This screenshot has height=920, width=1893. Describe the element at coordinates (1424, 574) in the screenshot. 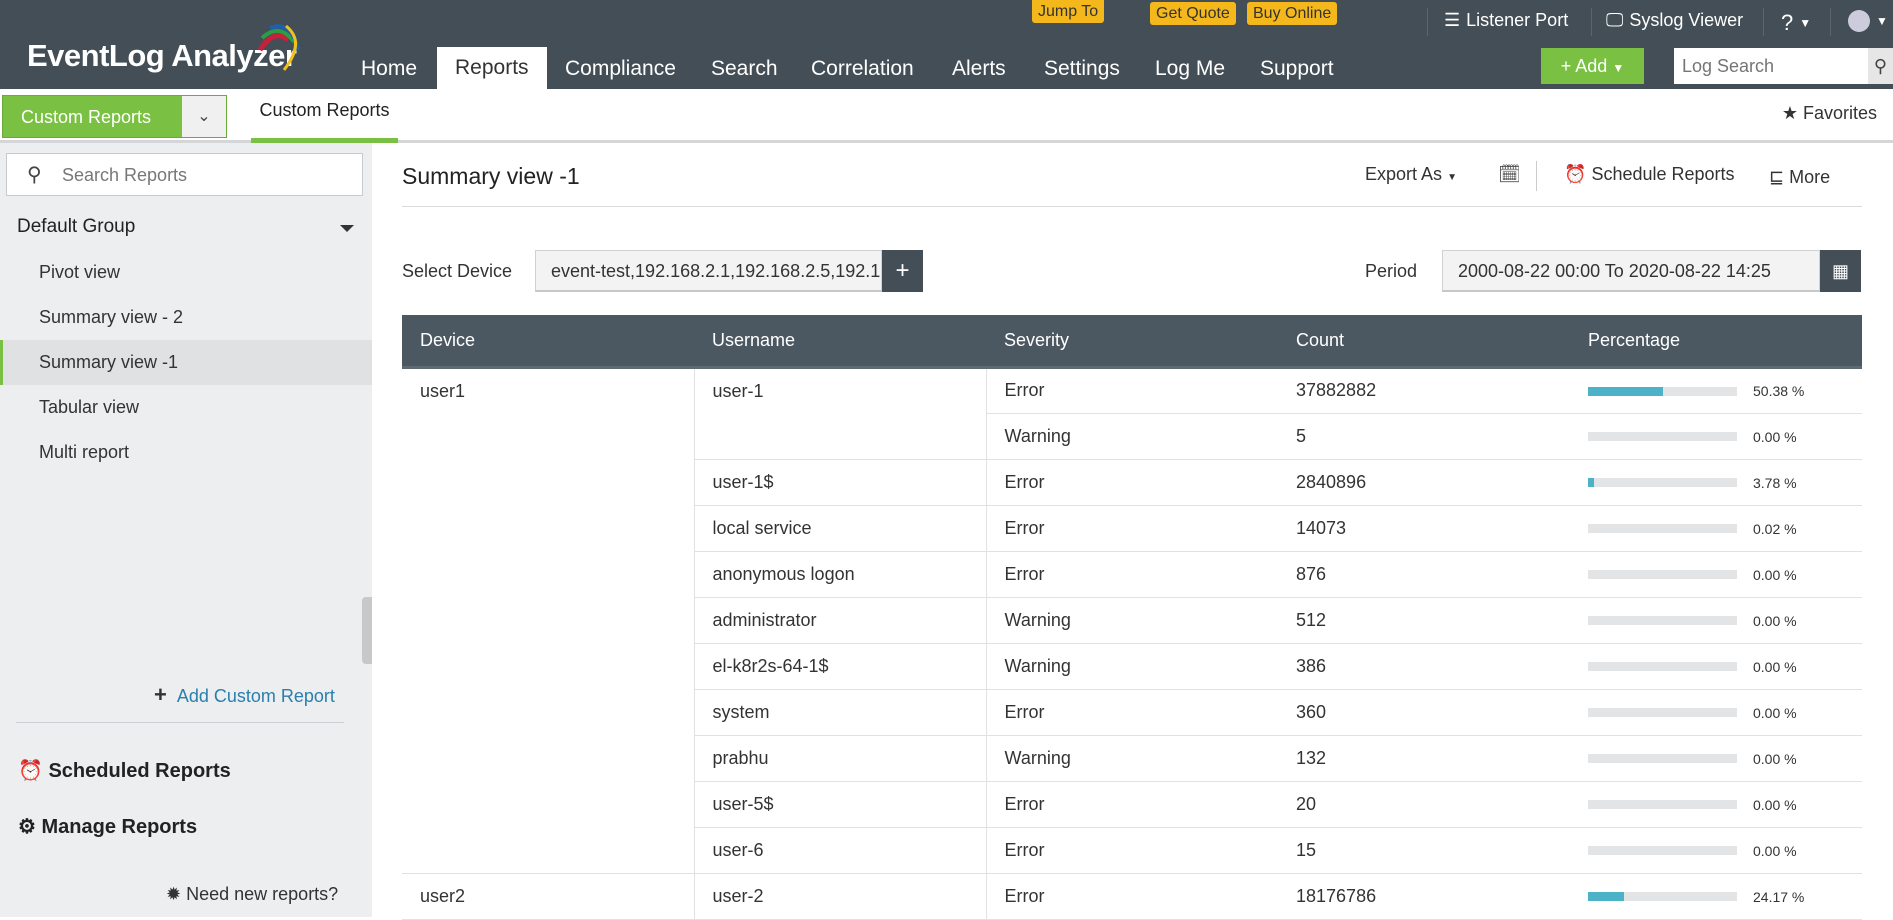

I see `count-cell: 876` at that location.